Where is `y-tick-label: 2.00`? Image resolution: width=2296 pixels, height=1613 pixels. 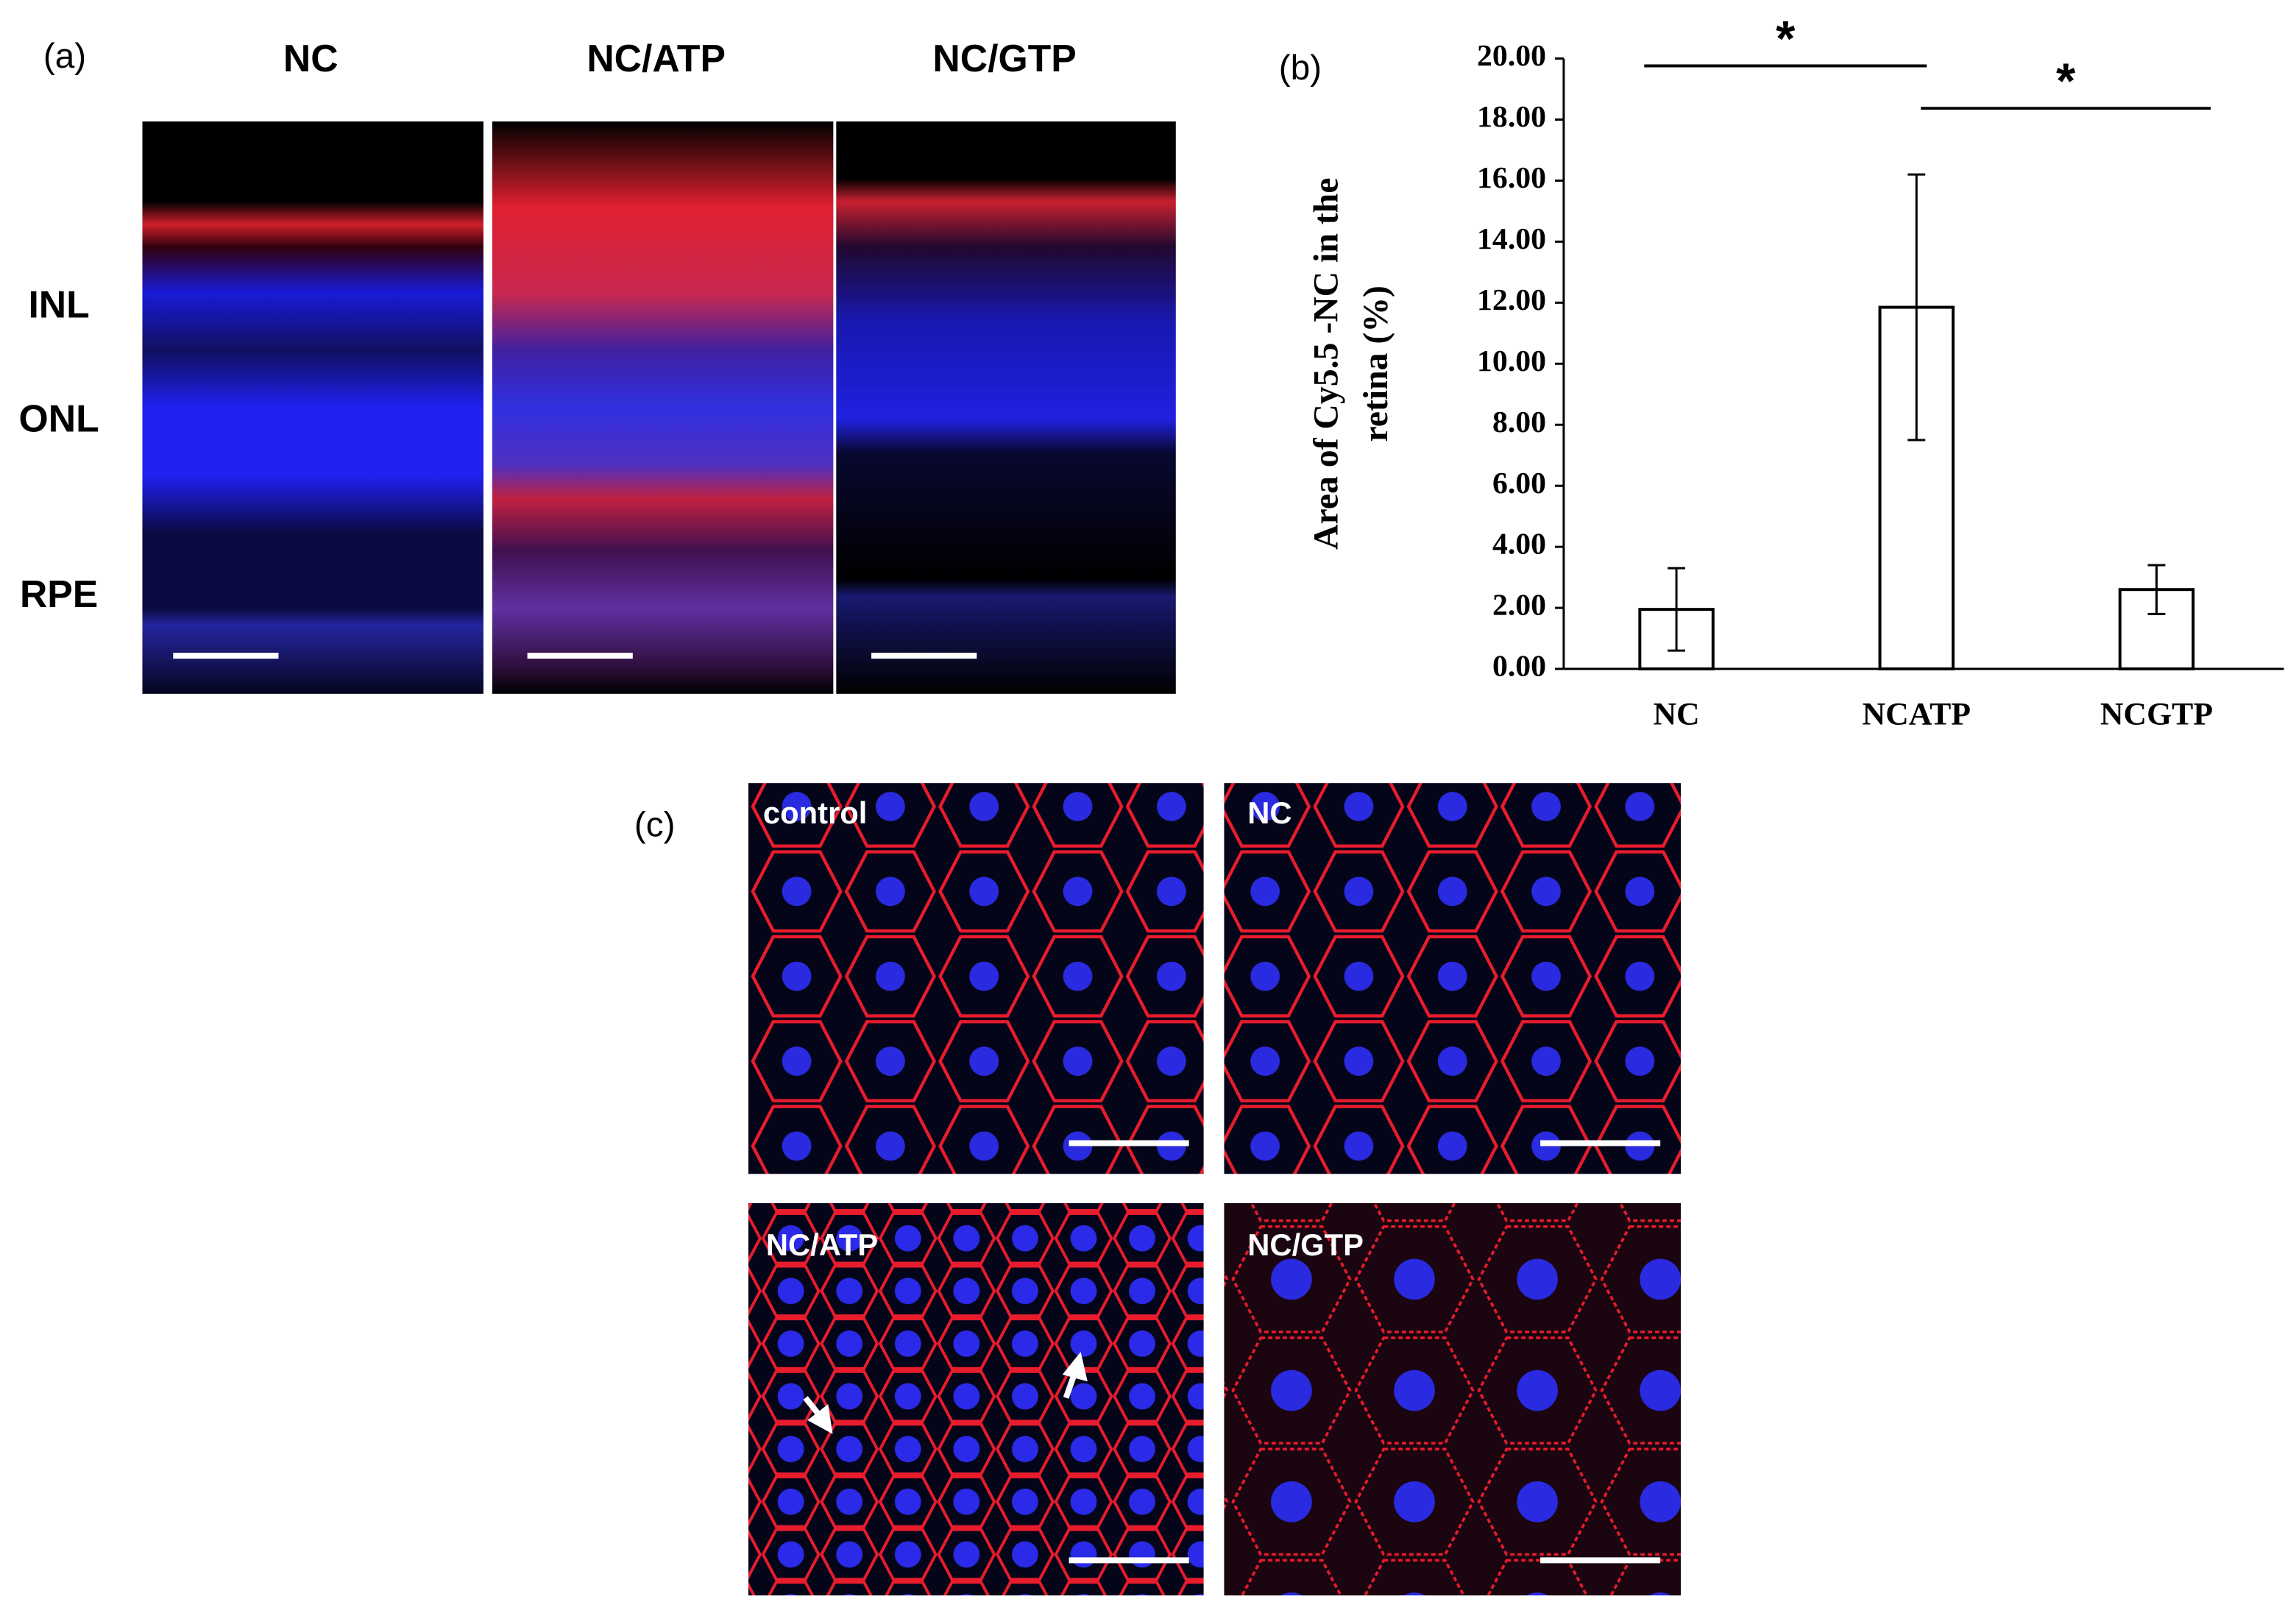 y-tick-label: 2.00 is located at coordinates (1519, 606).